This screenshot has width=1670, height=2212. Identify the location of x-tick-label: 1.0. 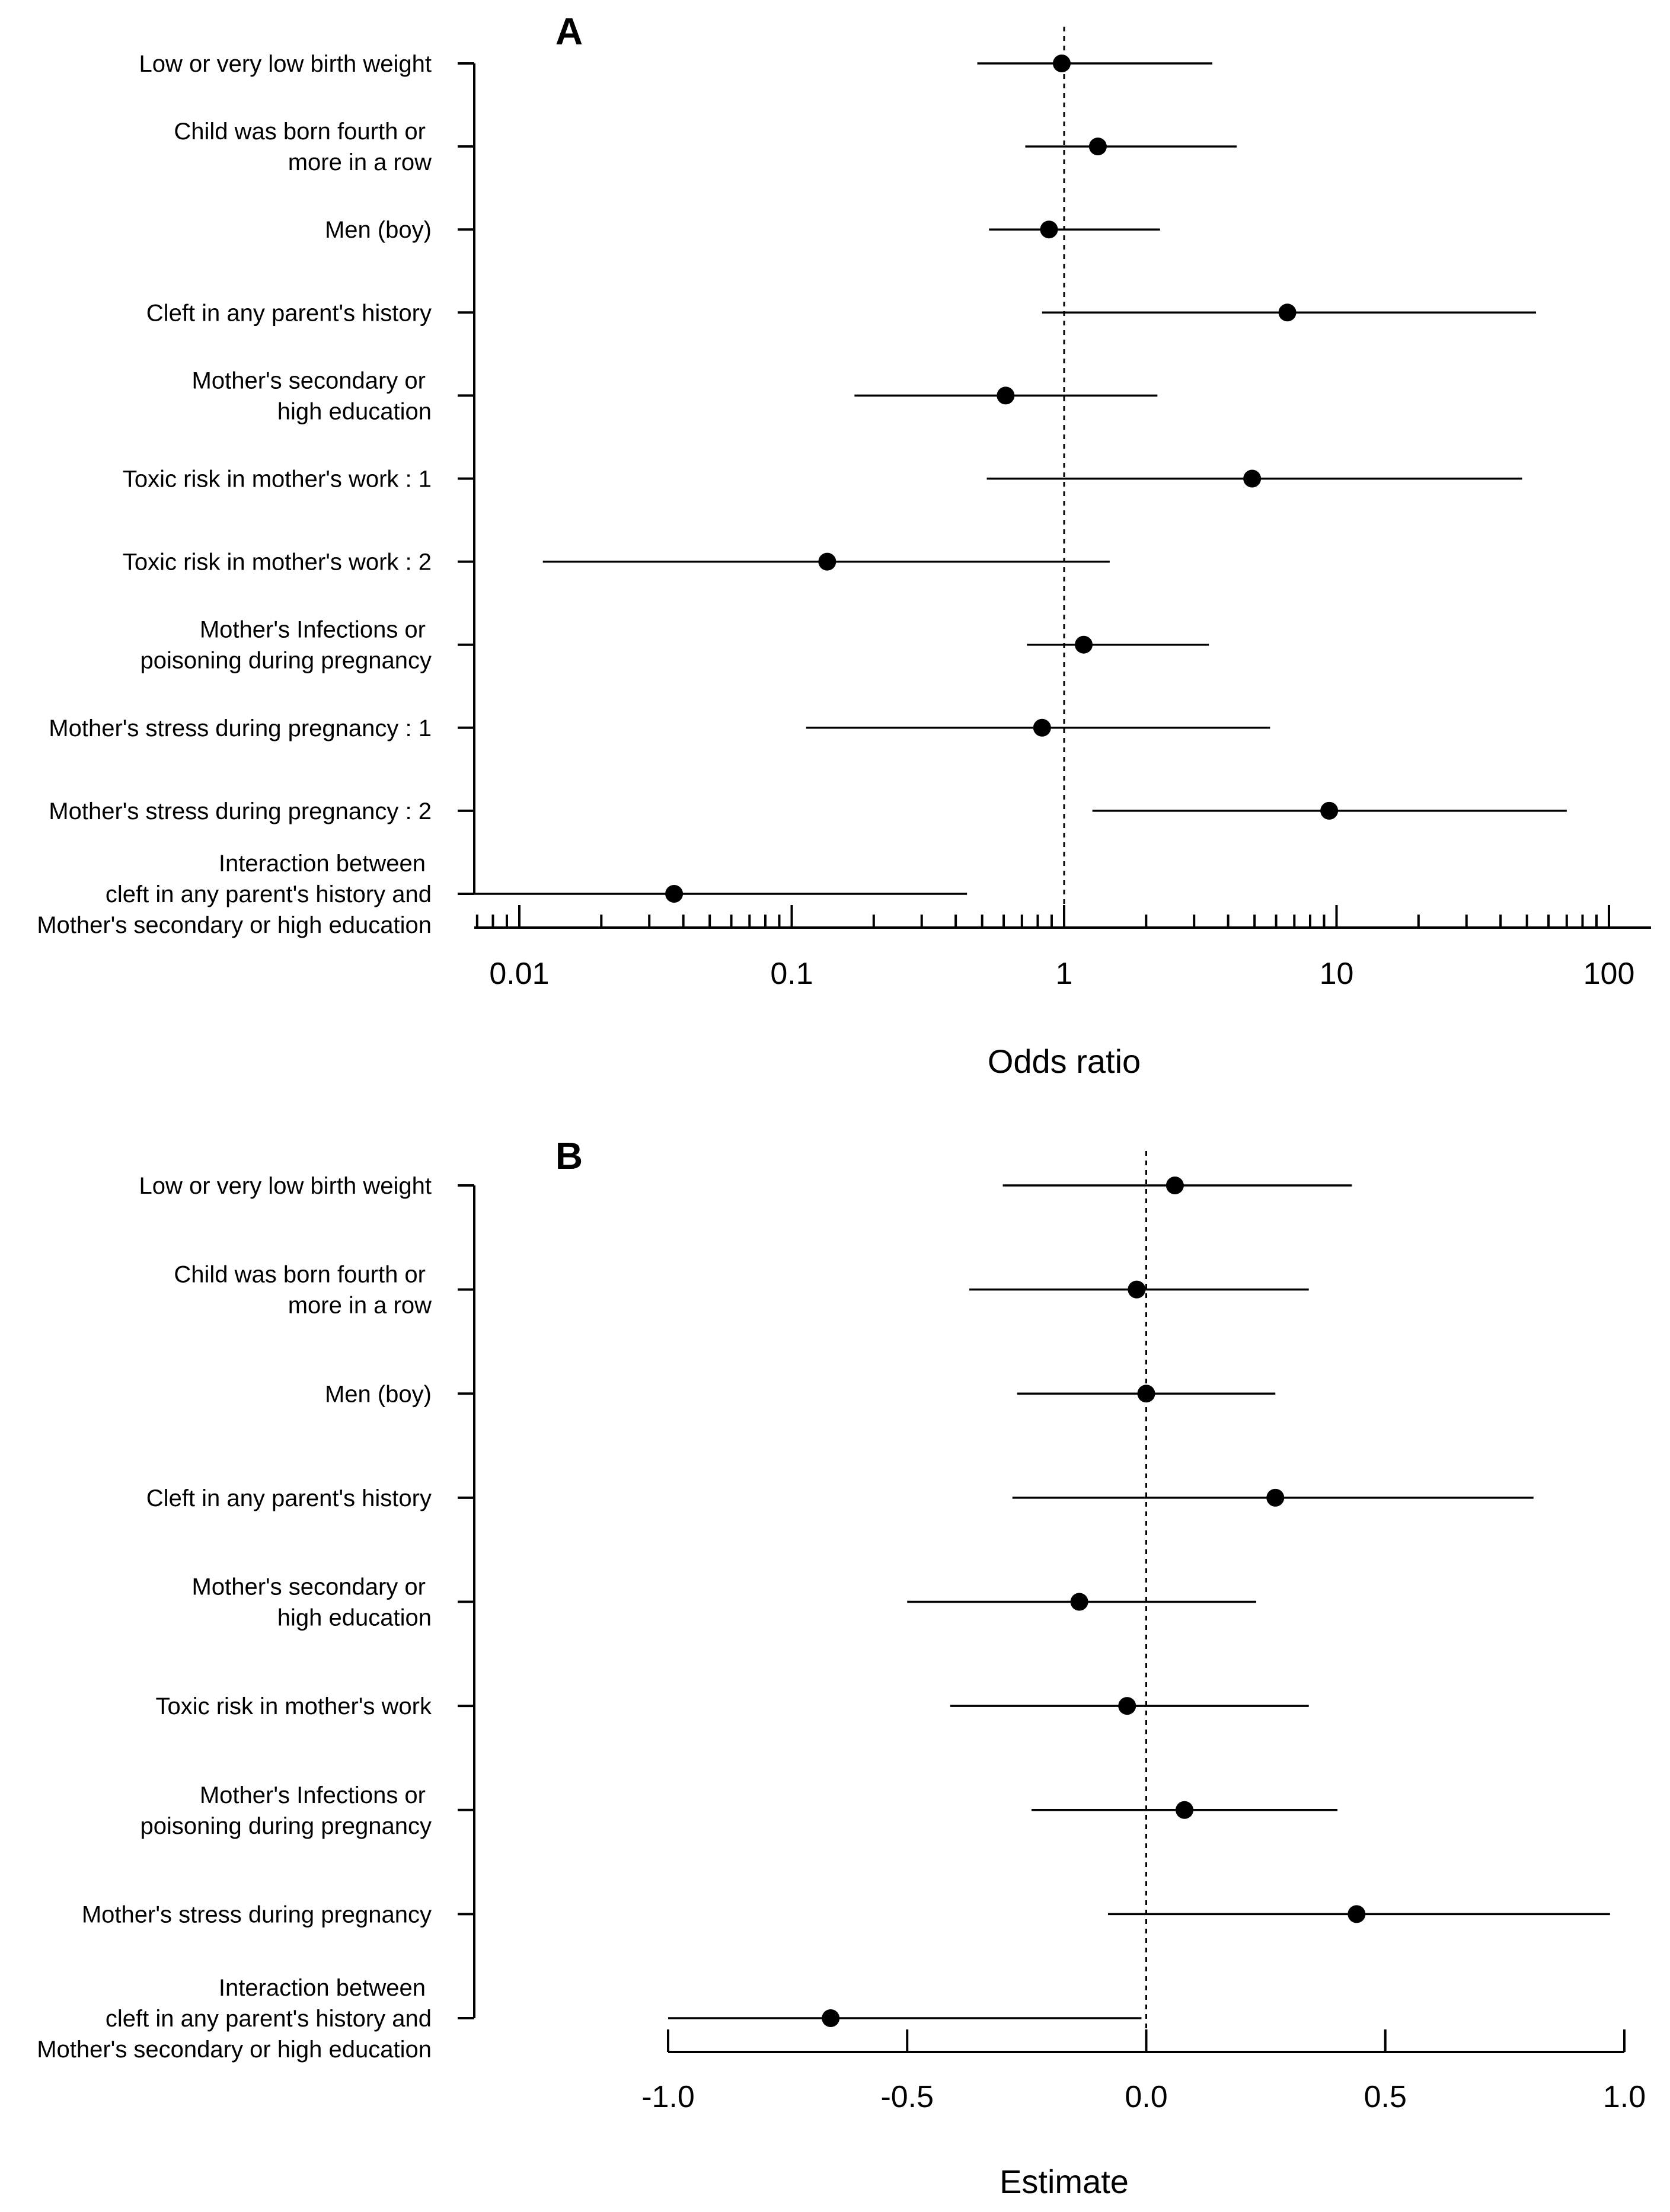
(1625, 2097).